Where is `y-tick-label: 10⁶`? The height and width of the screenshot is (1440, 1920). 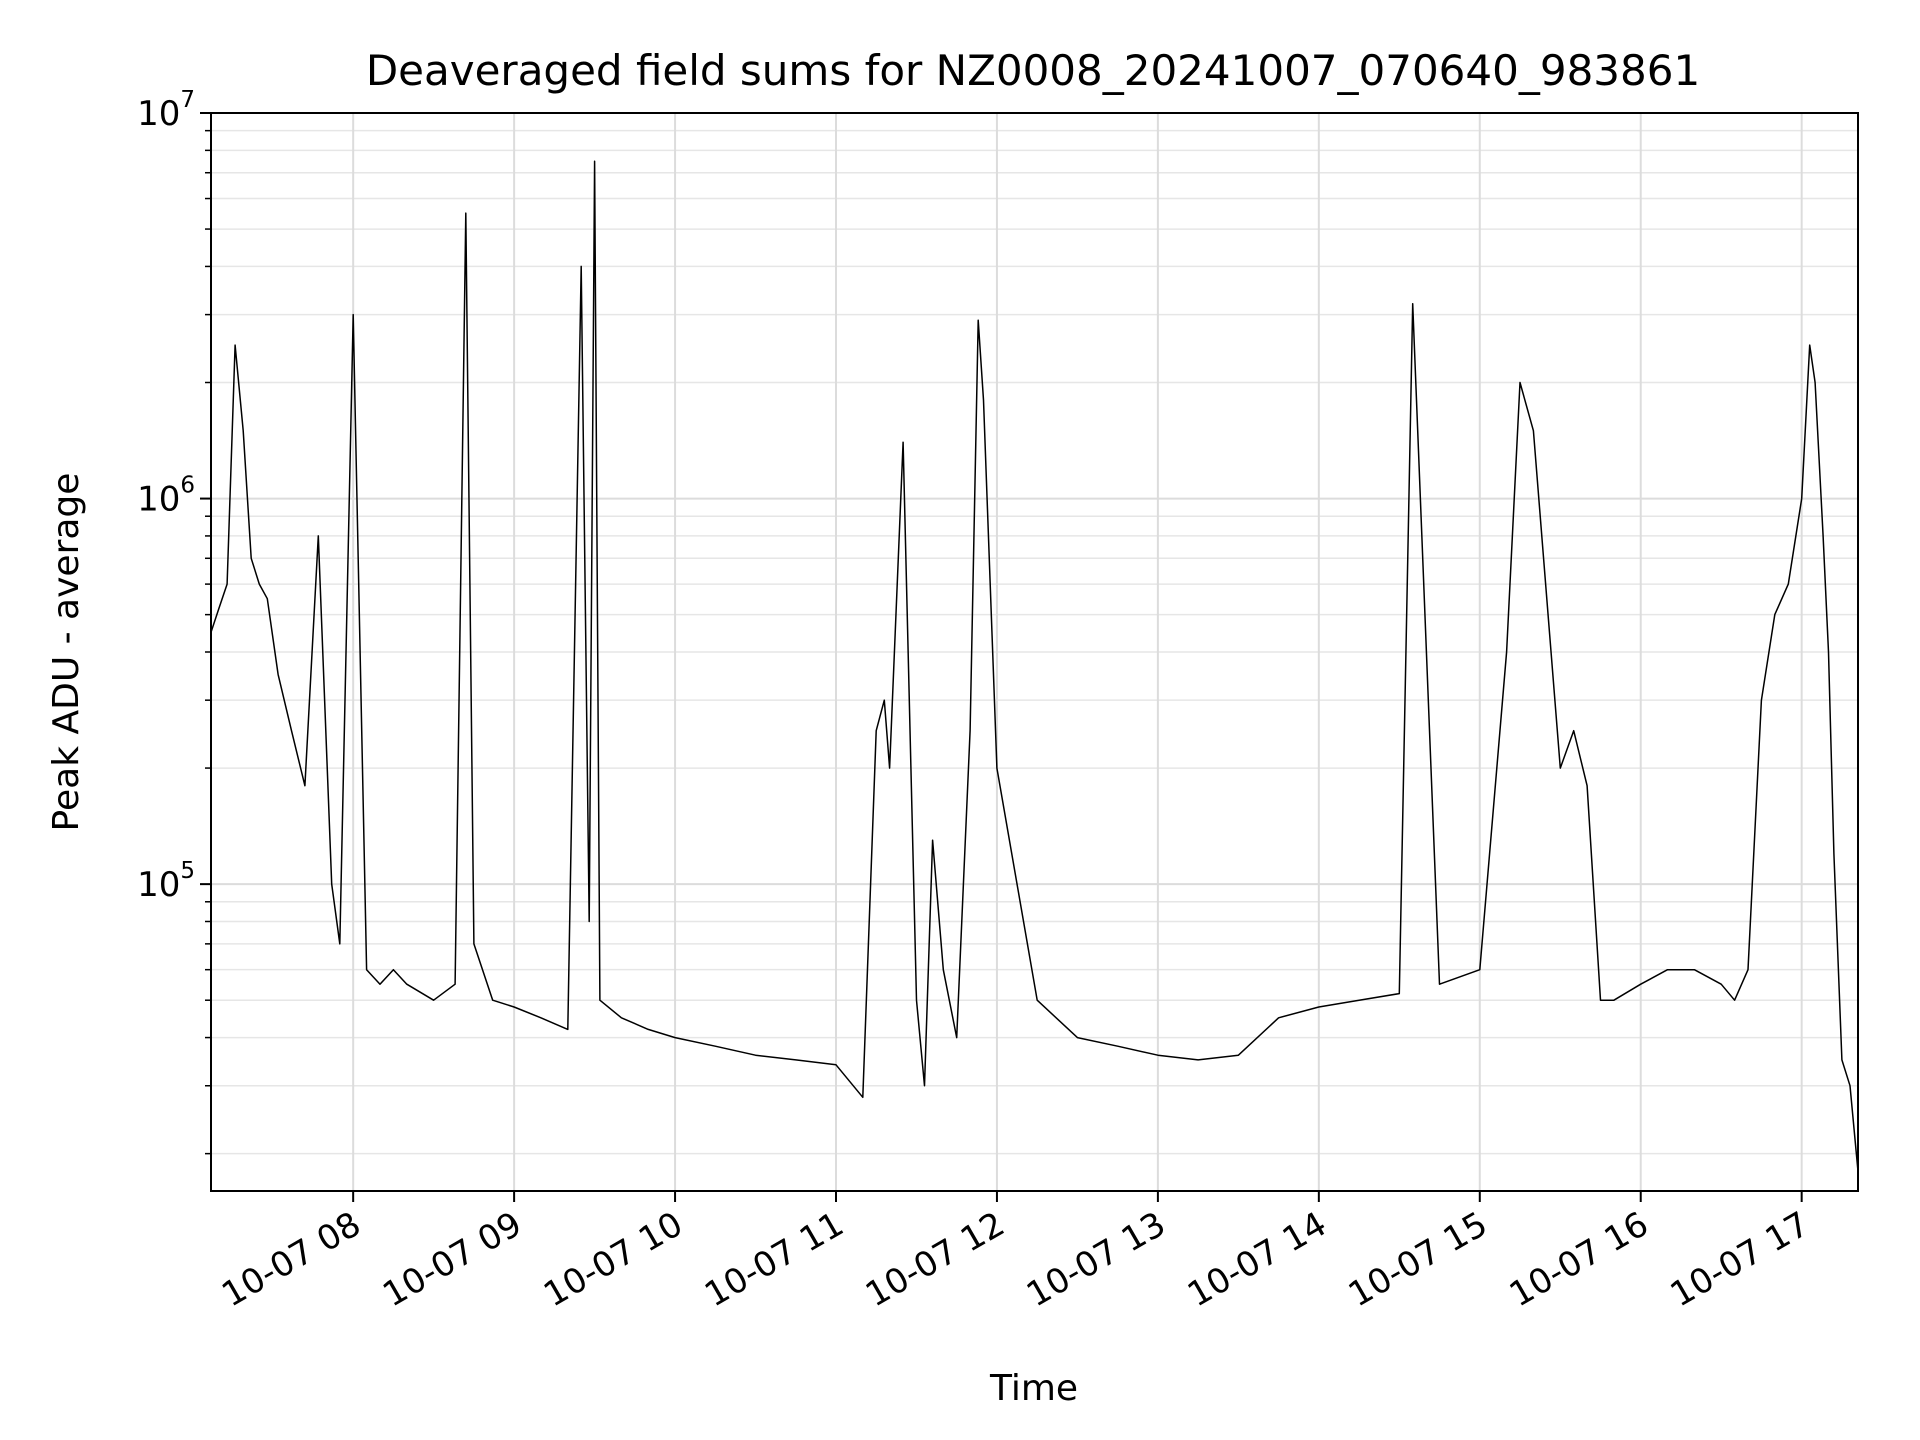
y-tick-label: 10⁶ is located at coordinates (166, 496).